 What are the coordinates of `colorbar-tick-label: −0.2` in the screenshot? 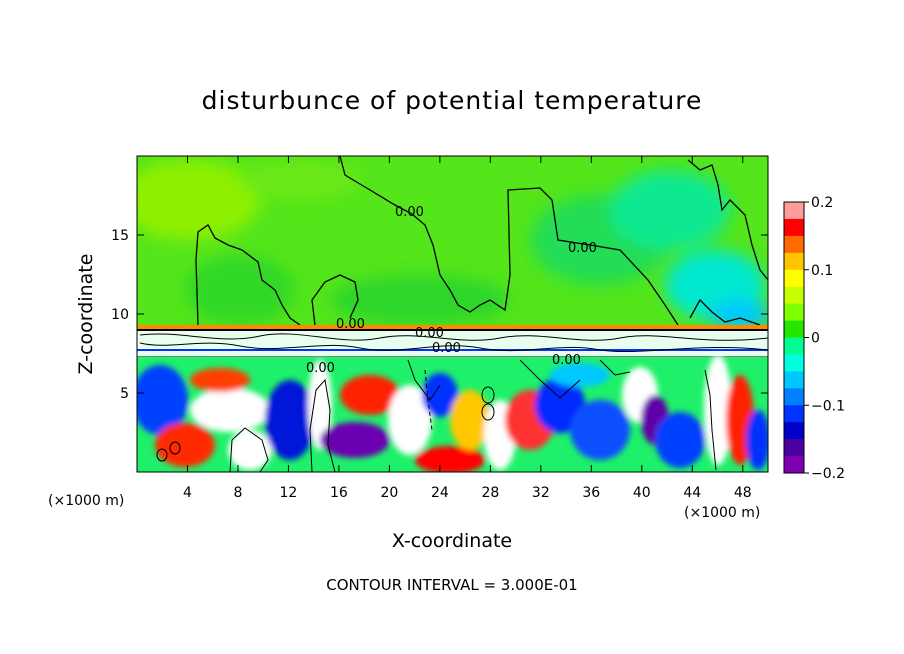 It's located at (828, 474).